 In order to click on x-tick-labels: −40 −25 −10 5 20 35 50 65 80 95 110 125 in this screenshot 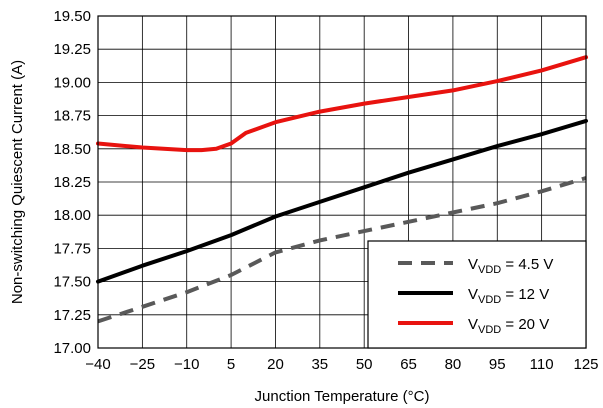, I will do `click(341, 364)`.